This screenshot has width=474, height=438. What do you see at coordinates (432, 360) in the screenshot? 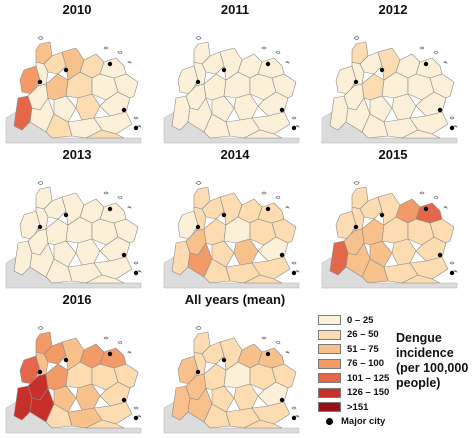
I see `legend-title: Dengue incidence (per 100,000 people)` at bounding box center [432, 360].